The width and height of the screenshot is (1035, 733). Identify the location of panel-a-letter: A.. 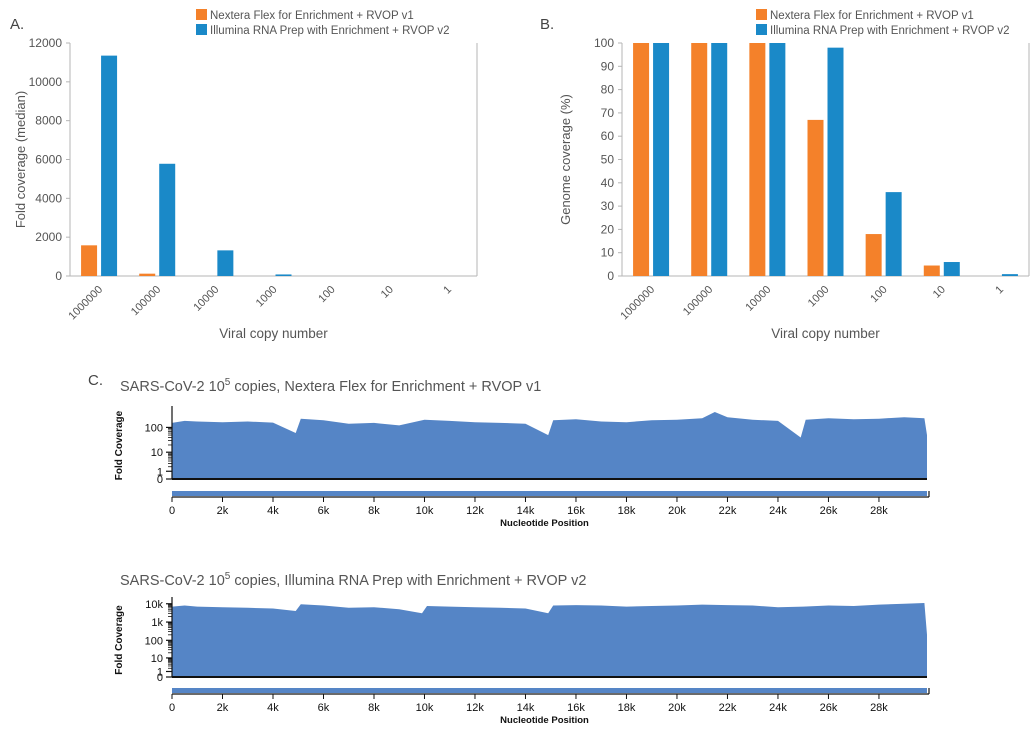
(17, 24).